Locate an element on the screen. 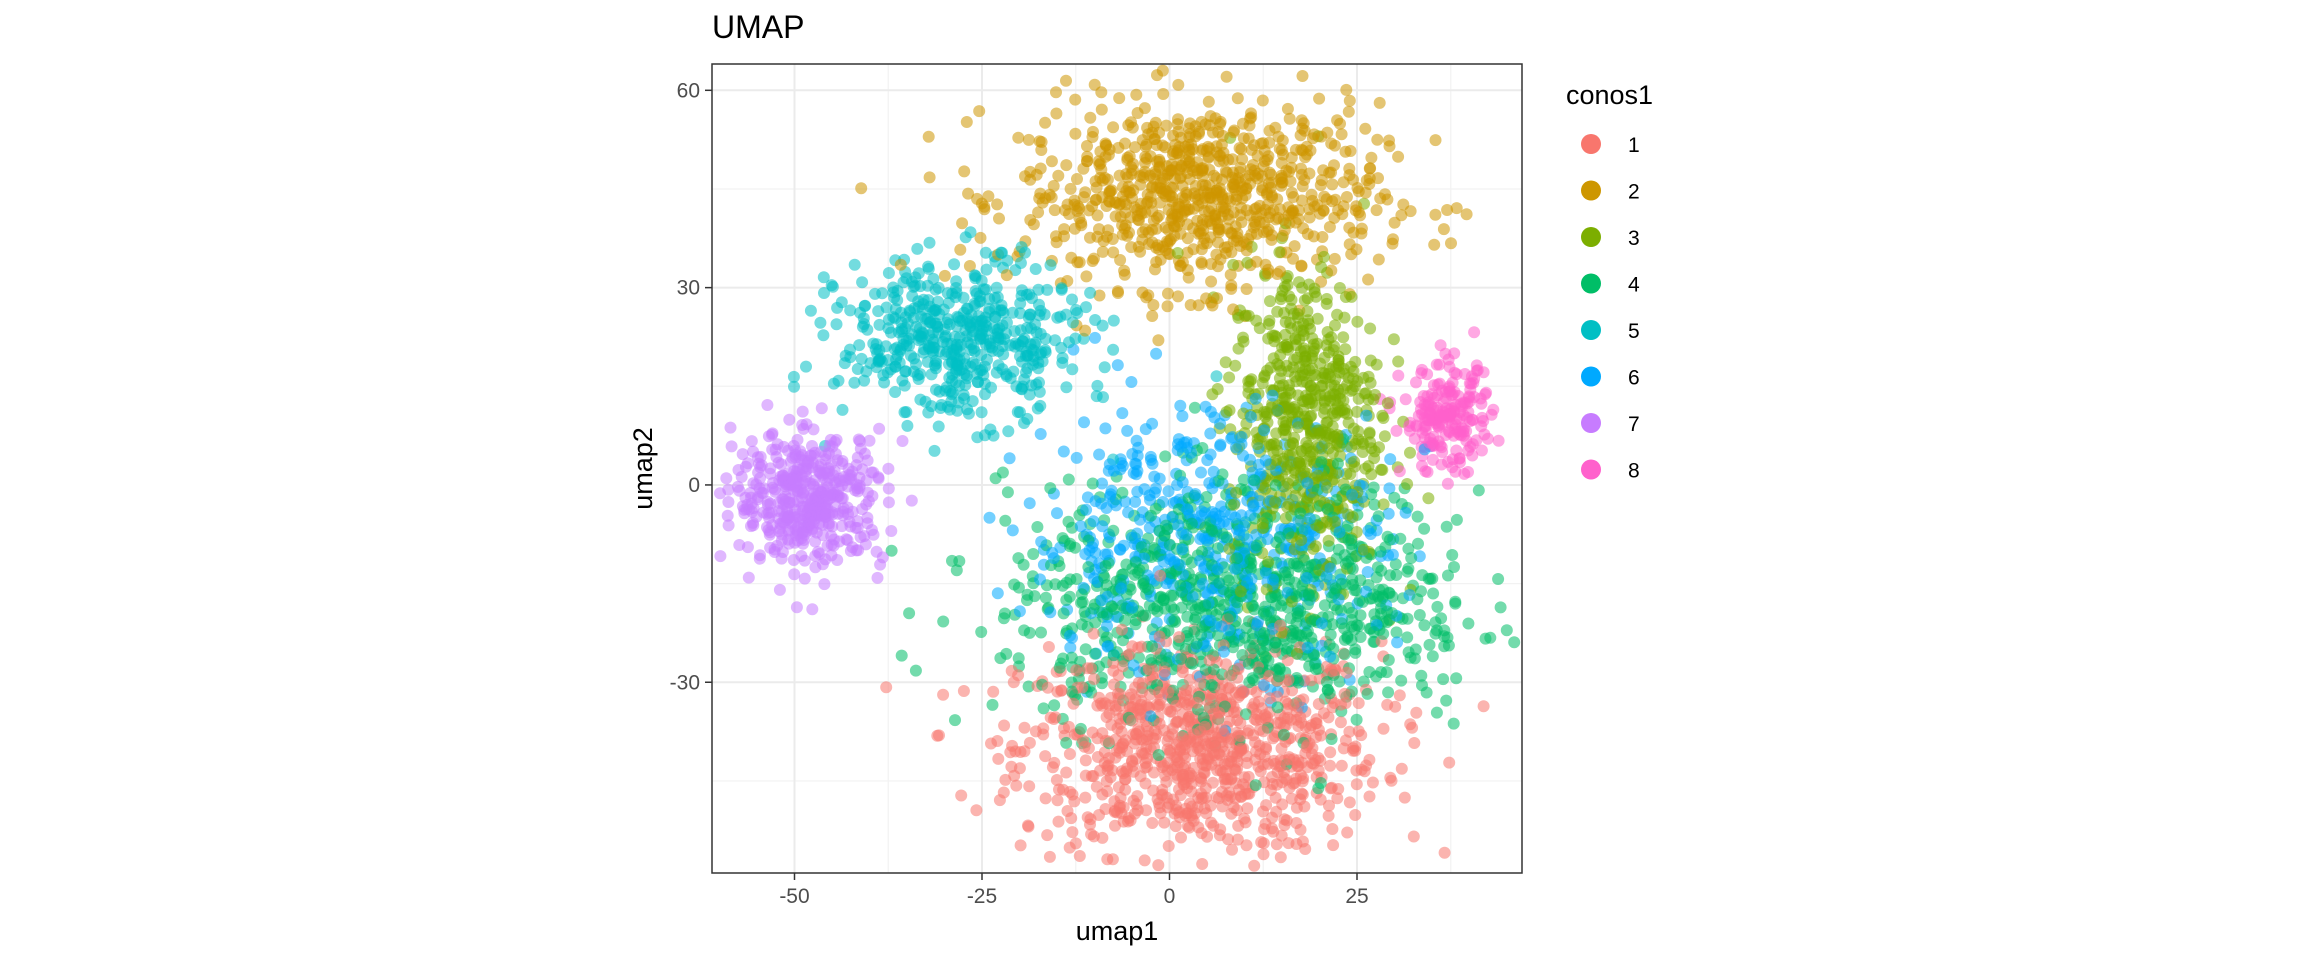  x-axis-title: umap1 is located at coordinates (1117, 931).